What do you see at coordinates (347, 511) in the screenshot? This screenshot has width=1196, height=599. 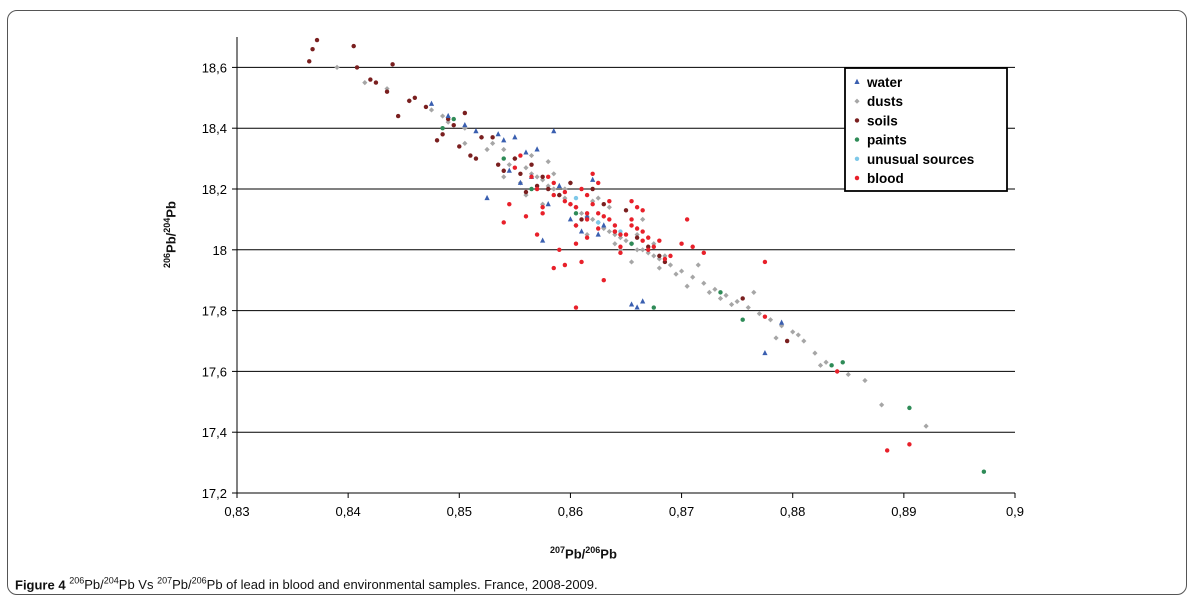 I see `x-tick-label: 0,84` at bounding box center [347, 511].